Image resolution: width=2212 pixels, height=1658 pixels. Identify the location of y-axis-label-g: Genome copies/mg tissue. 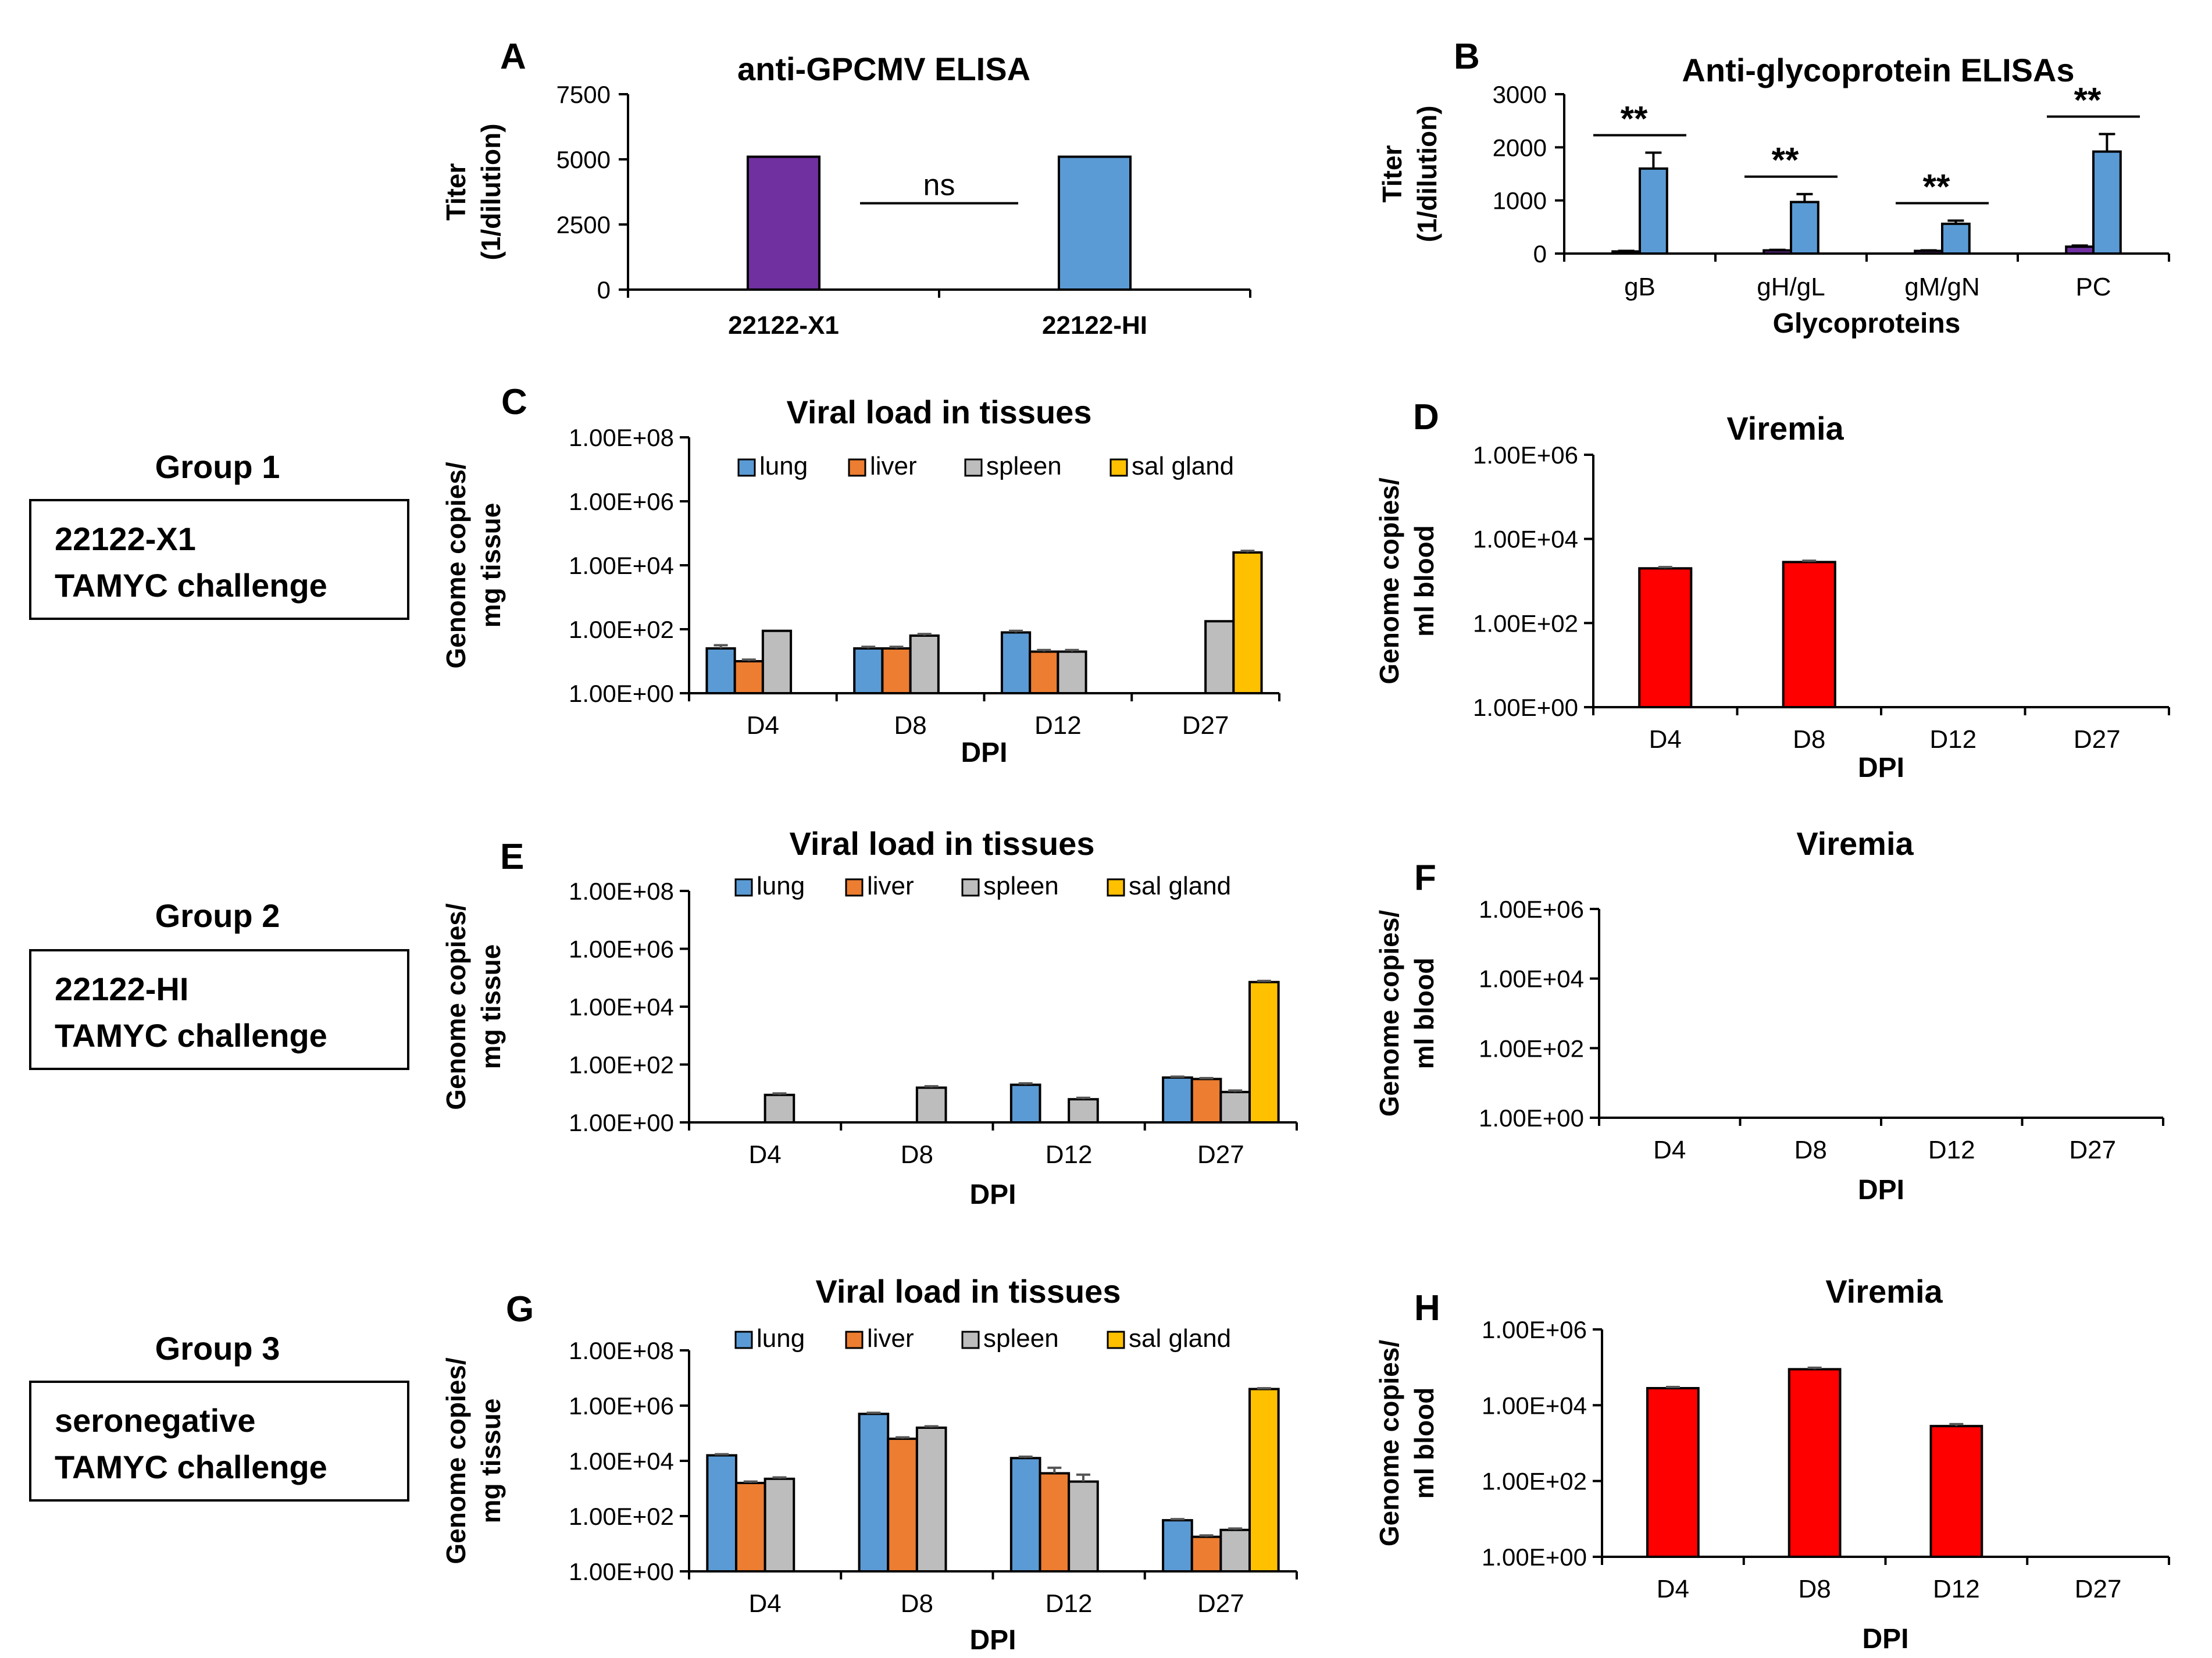
(474, 1460).